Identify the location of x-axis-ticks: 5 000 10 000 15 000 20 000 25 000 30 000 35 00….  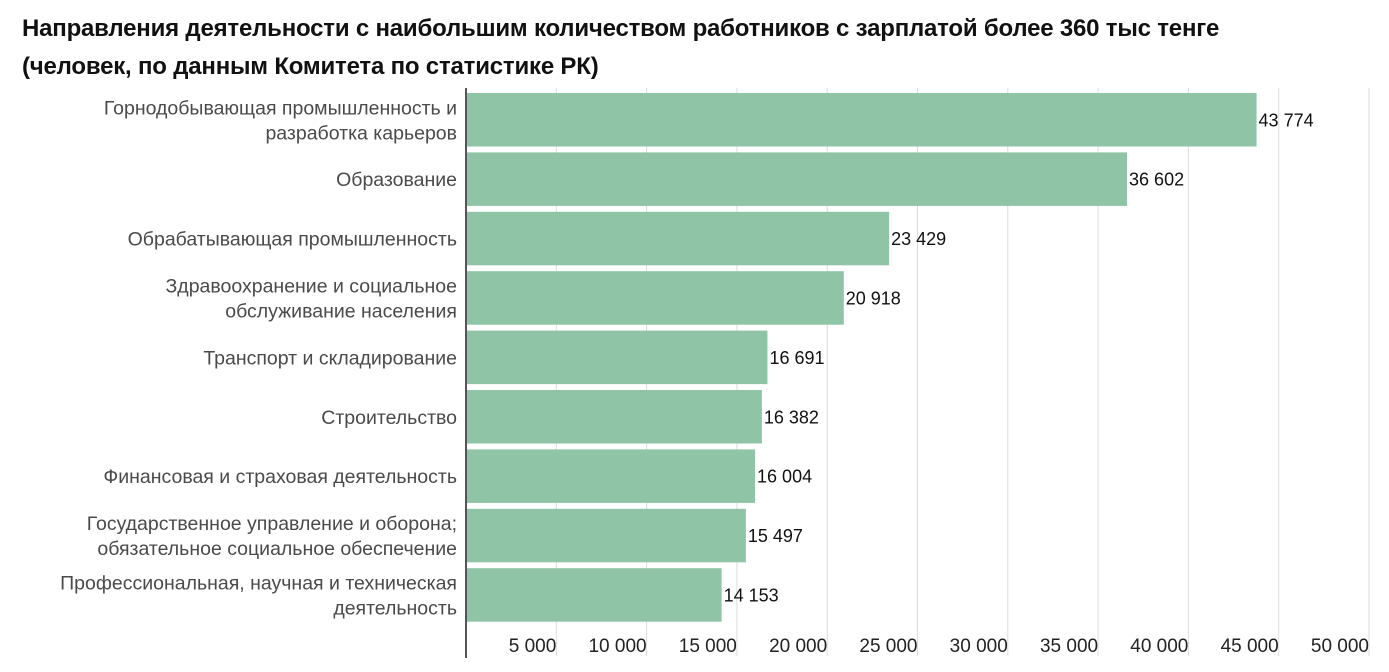
(939, 646).